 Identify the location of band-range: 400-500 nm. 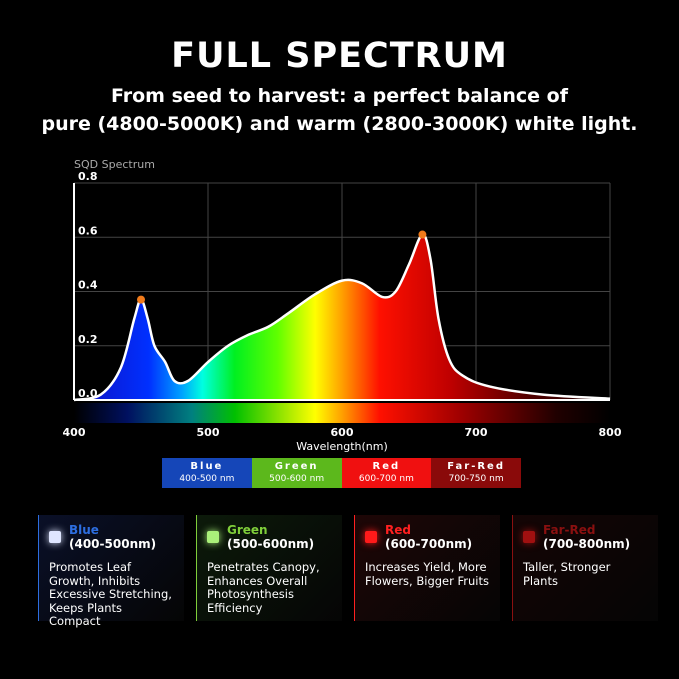
(207, 479).